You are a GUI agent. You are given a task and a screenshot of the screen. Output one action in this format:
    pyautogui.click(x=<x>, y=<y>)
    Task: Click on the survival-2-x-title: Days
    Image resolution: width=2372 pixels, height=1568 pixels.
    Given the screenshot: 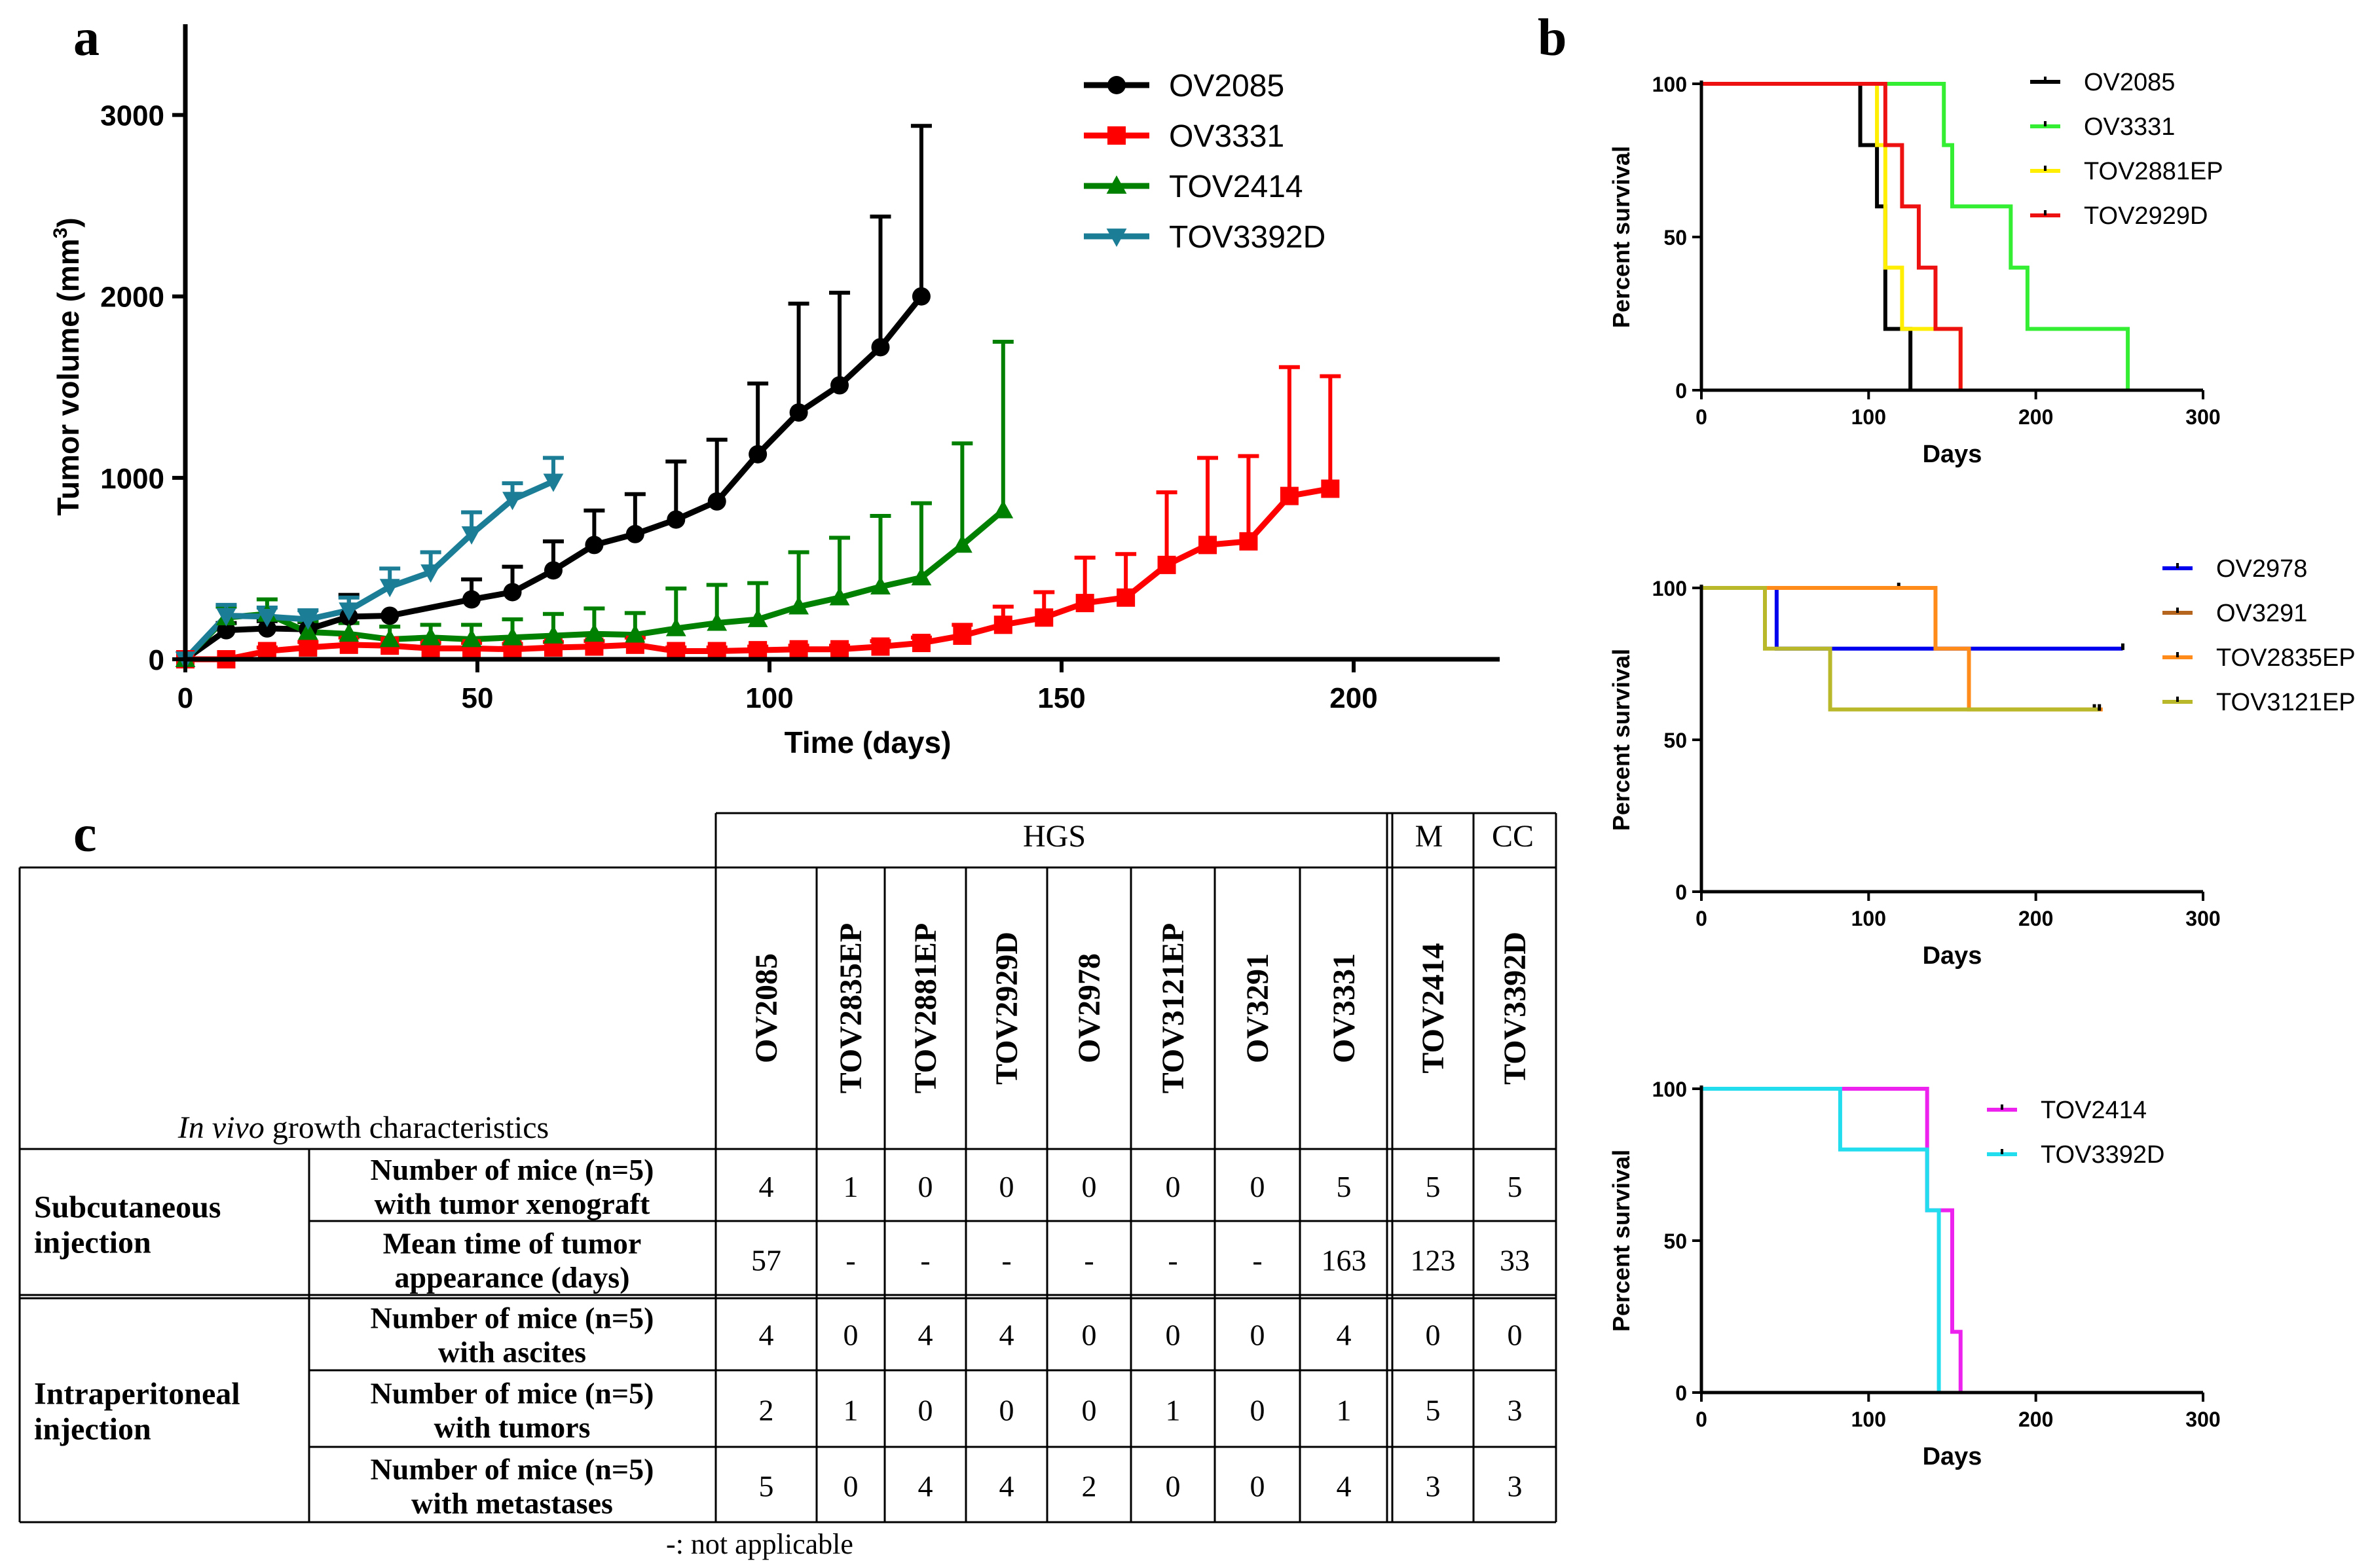 What is the action you would take?
    pyautogui.click(x=1953, y=956)
    